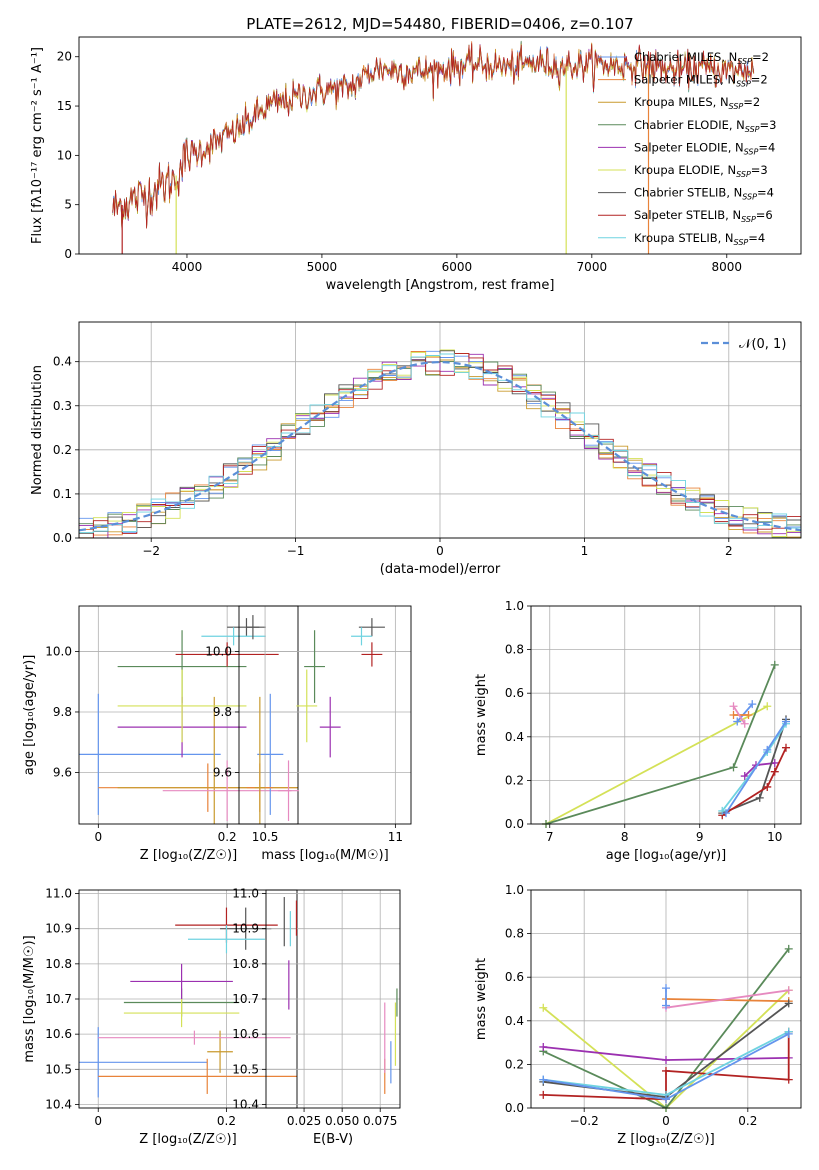 This screenshot has width=819, height=1170. Describe the element at coordinates (62, 494) in the screenshot. I see `y-tick-label: 0.1` at that location.